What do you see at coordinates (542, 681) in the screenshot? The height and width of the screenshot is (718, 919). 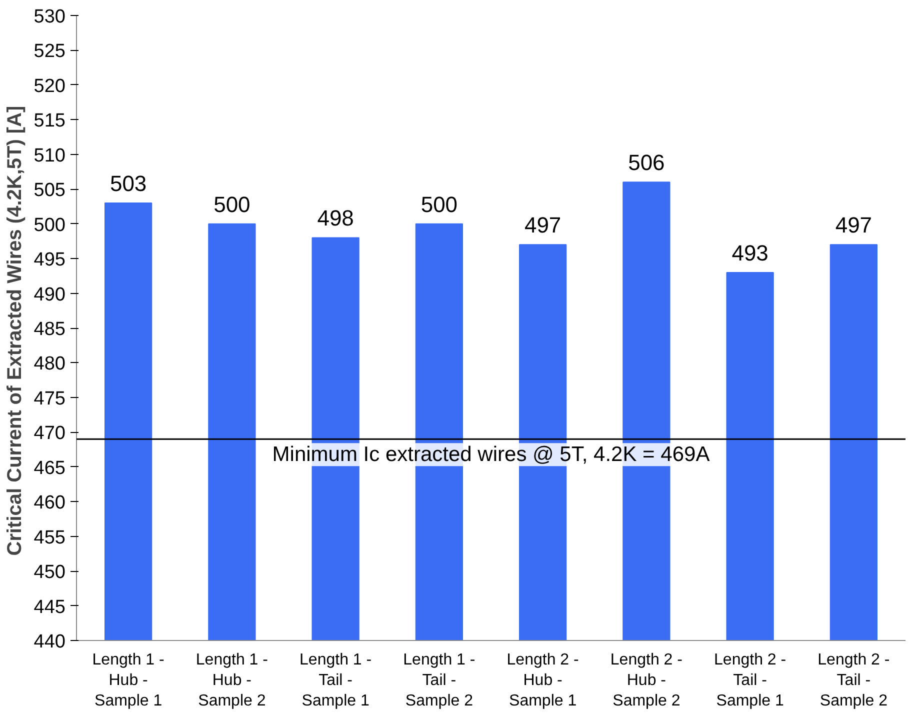 I see `x-tick-label: Length 2 - Hub - Sample 1` at bounding box center [542, 681].